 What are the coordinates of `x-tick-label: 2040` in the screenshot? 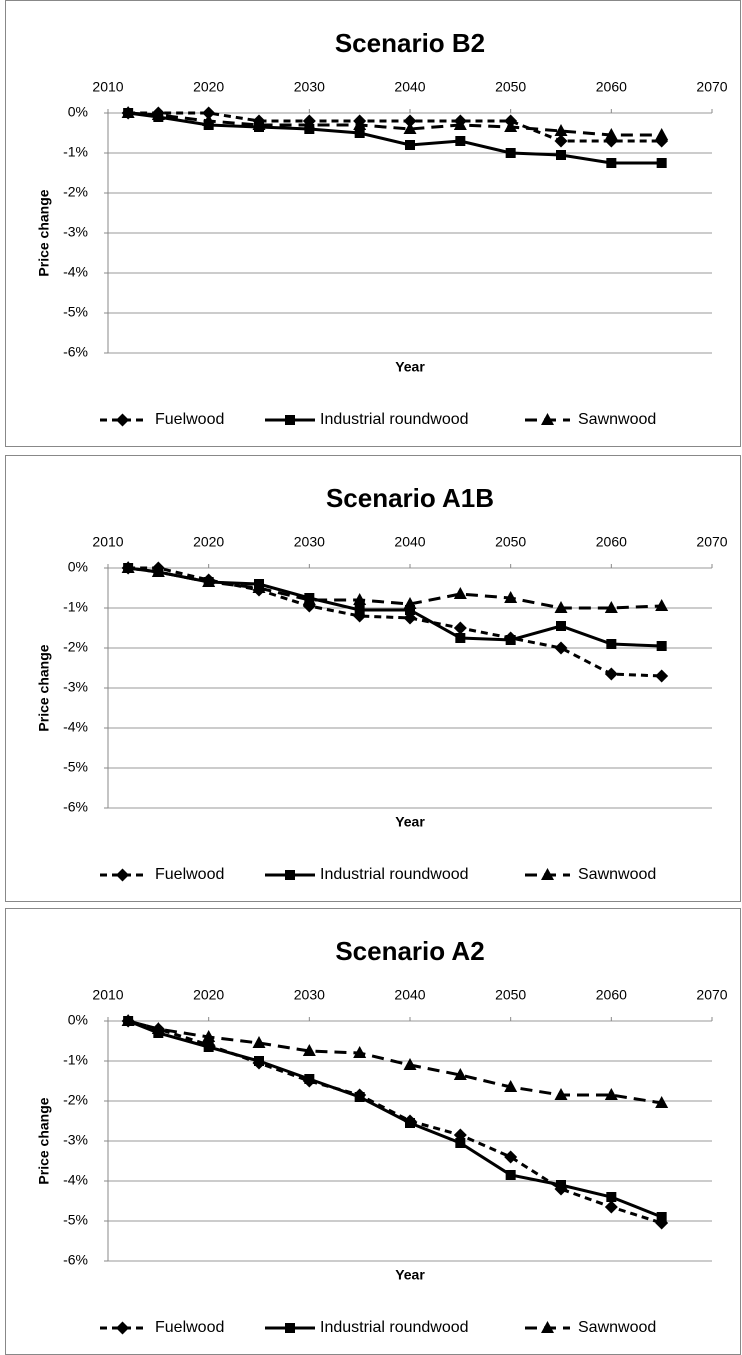 It's located at (409, 542).